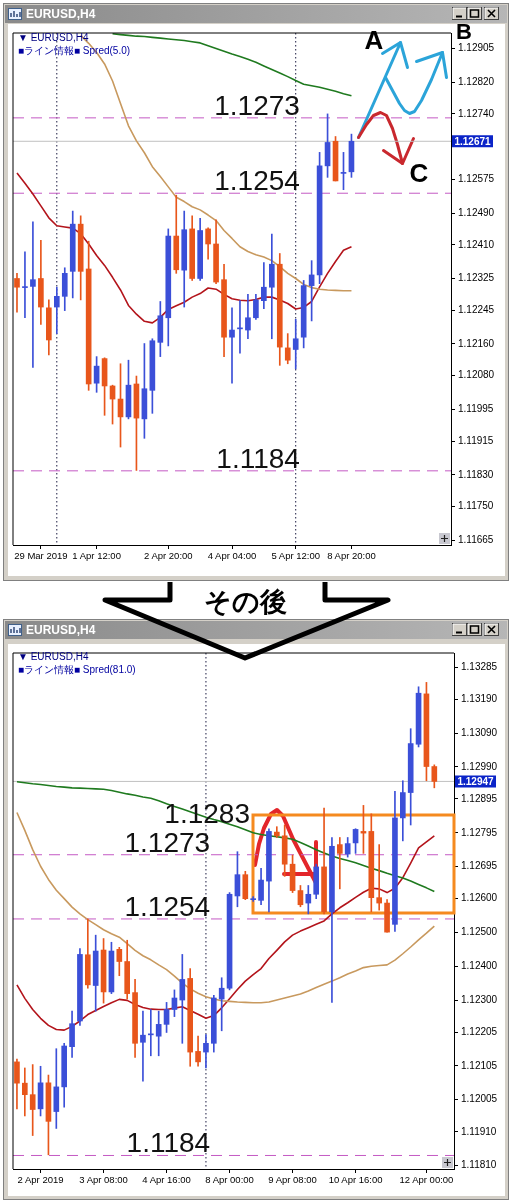  Describe the element at coordinates (351, 556) in the screenshot. I see `x-tick-label: 8 Apr 20:00` at that location.